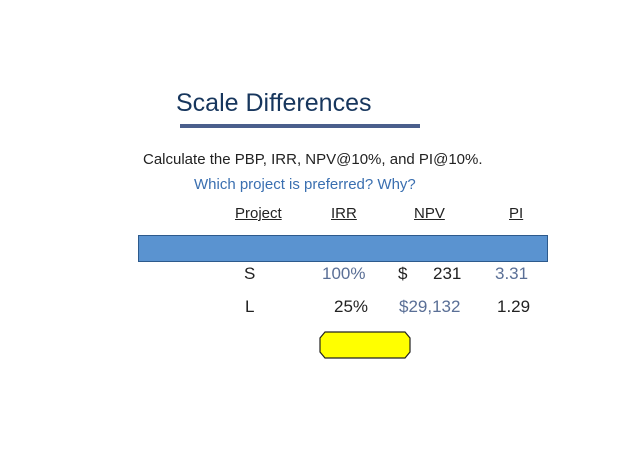 The image size is (638, 452). What do you see at coordinates (429, 213) in the screenshot?
I see `header-npv: NPV` at bounding box center [429, 213].